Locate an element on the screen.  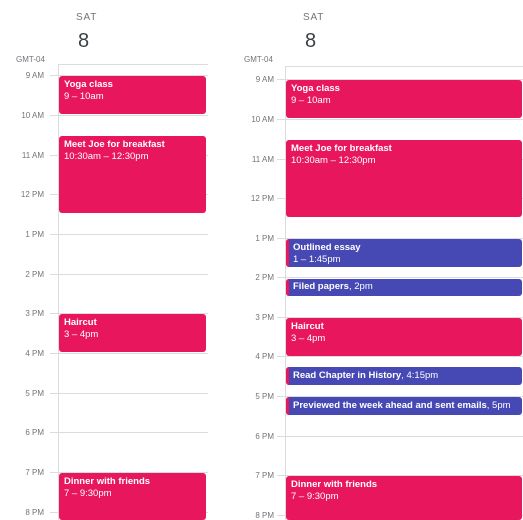
task-time: , 4:15pm is located at coordinates (420, 375).